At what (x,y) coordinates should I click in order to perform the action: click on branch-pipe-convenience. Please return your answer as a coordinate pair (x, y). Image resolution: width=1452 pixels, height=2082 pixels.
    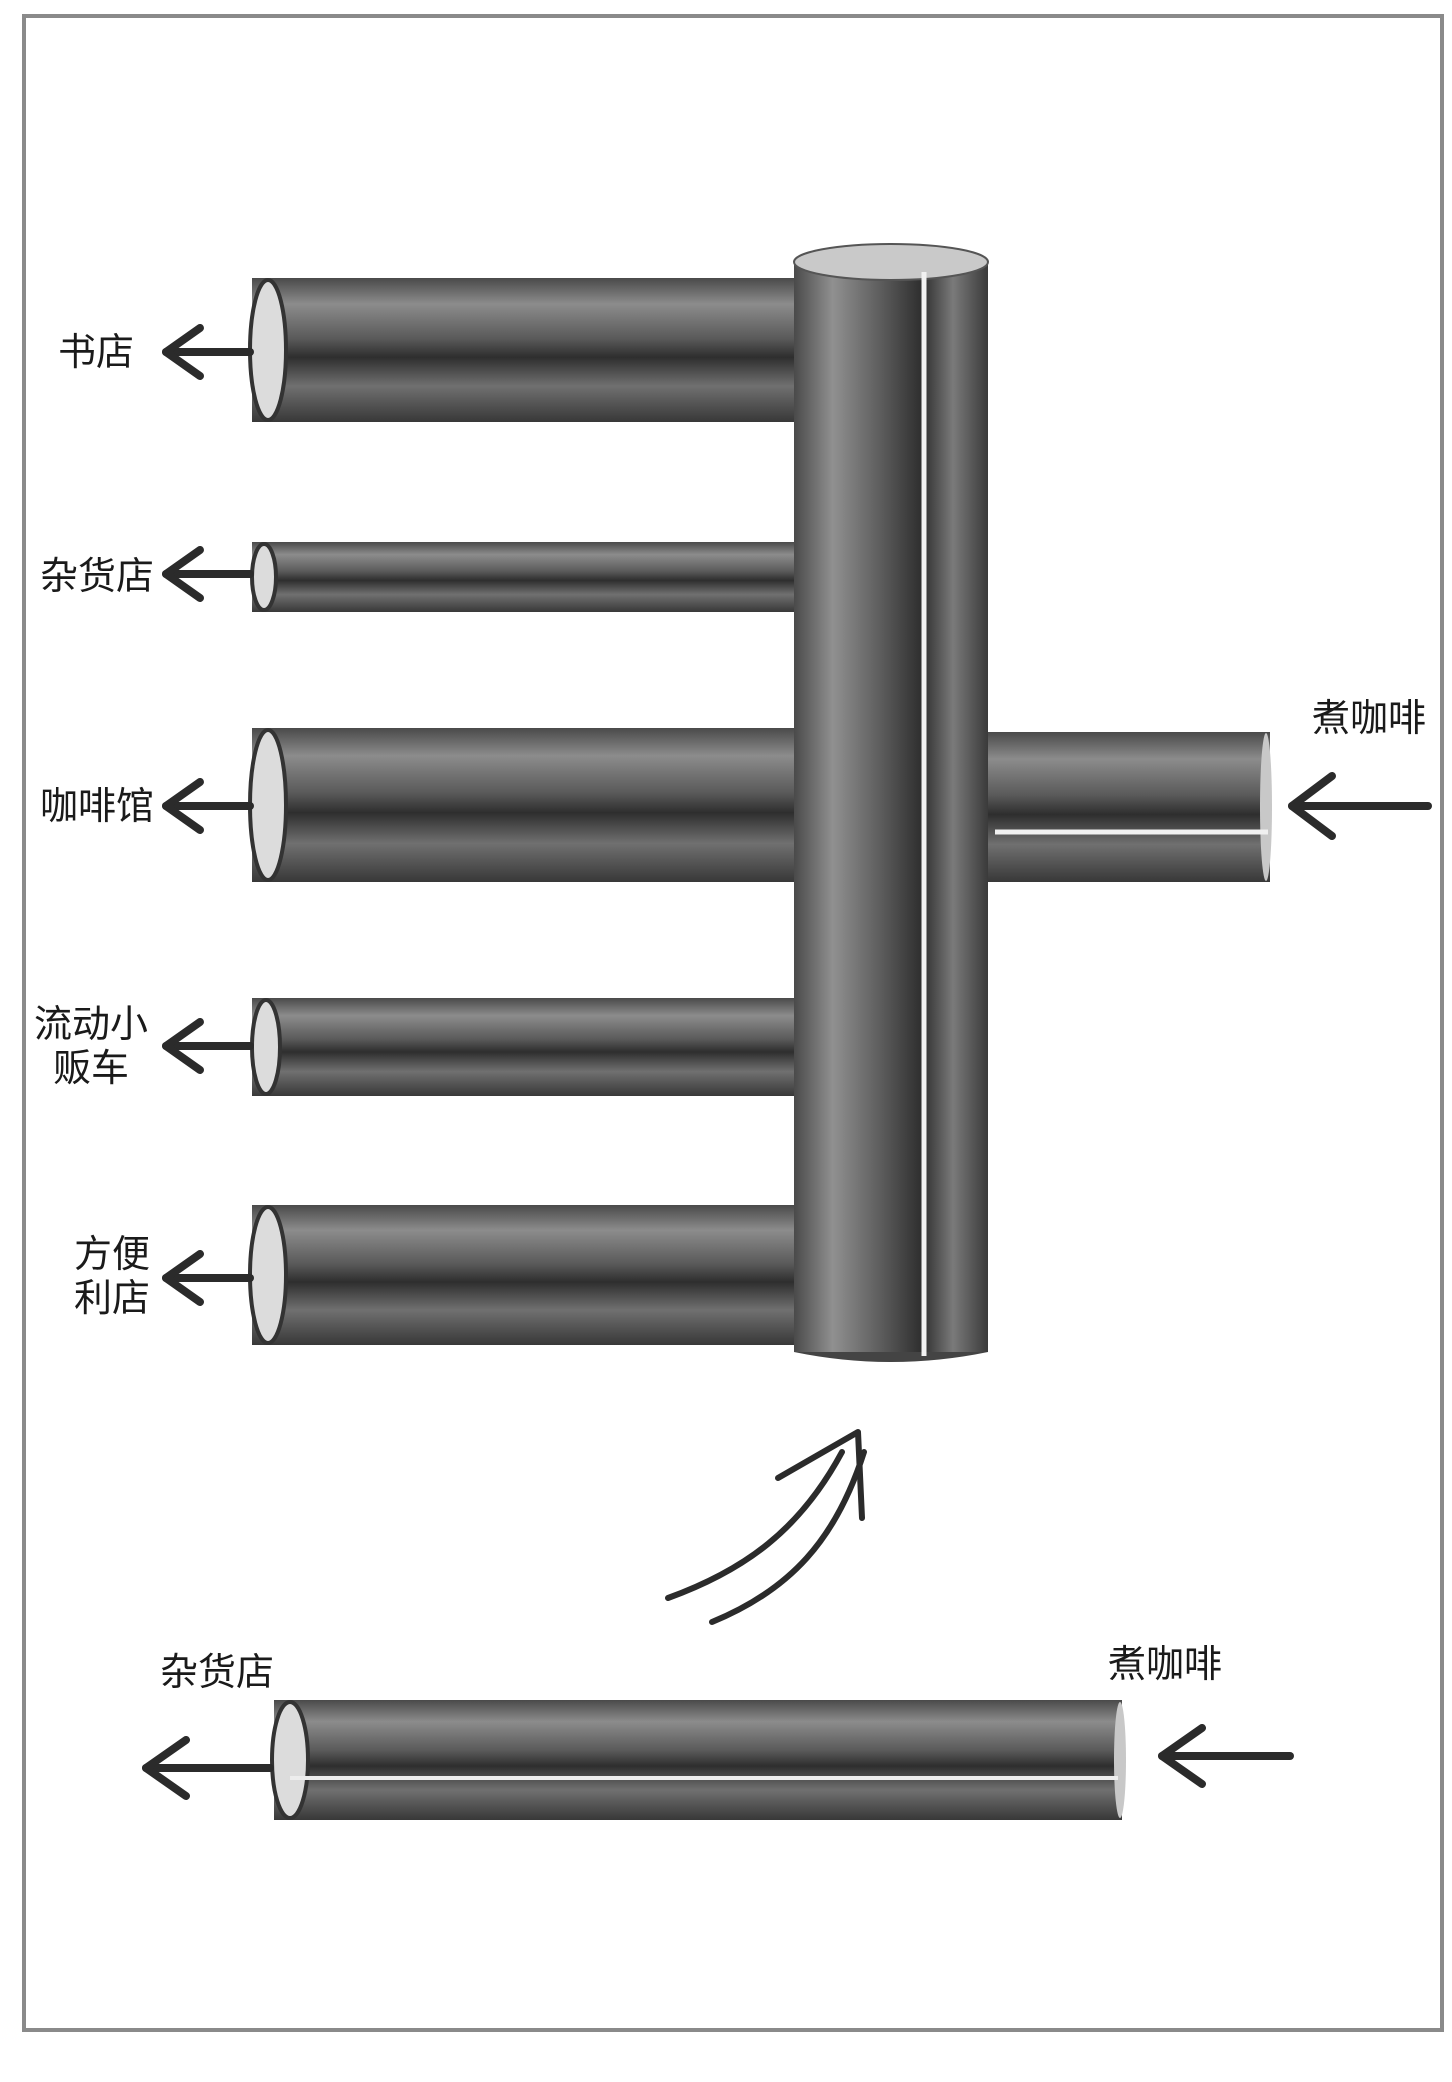
    Looking at the image, I should click on (535, 1275).